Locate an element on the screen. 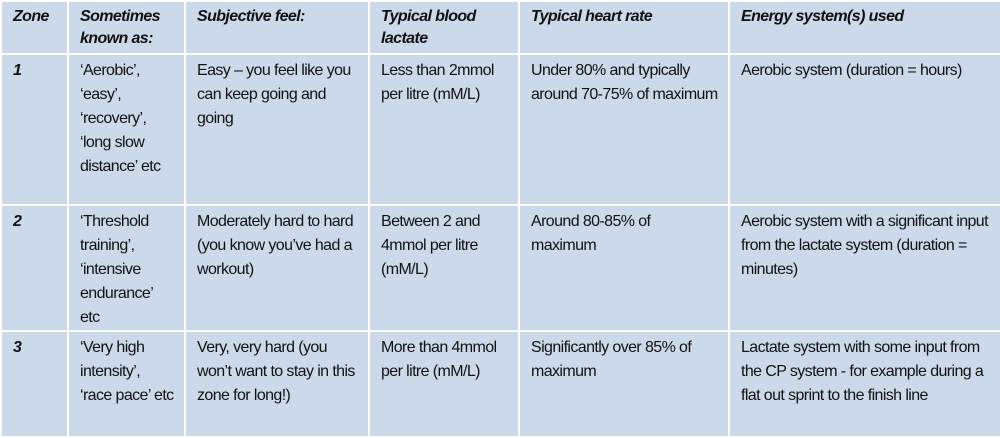 This screenshot has height=438, width=1000. table-cell: Aerobic system (duration = hours) is located at coordinates (864, 129).